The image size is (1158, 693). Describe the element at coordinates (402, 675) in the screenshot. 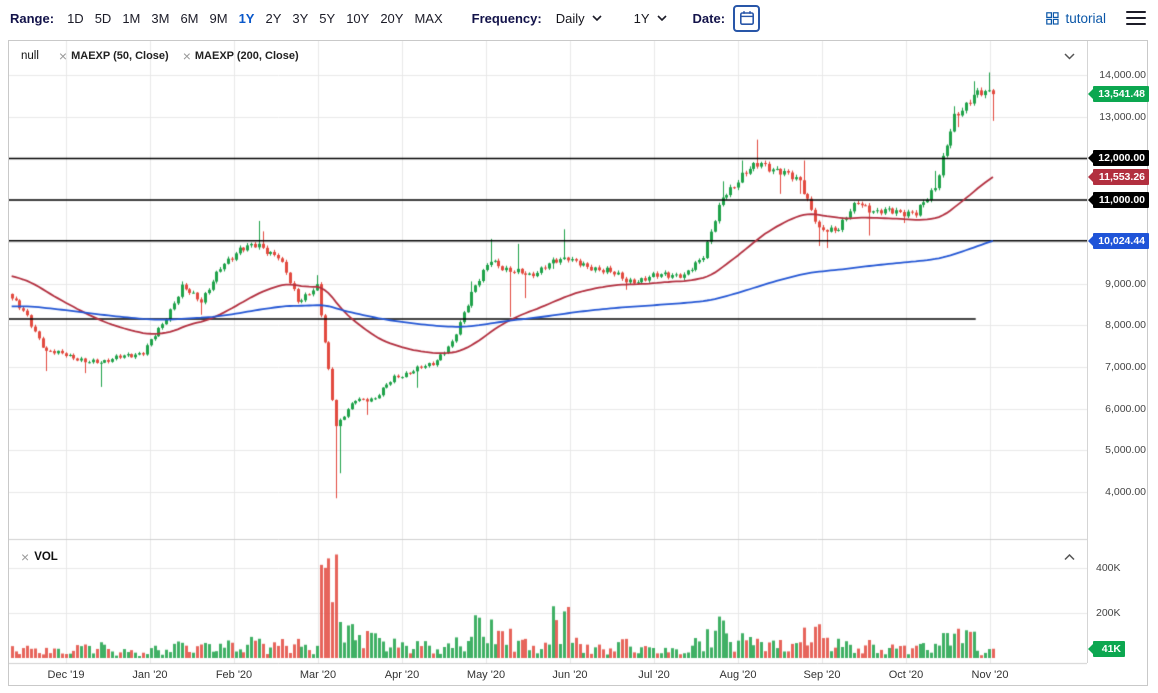

I see `x-axis-label: Apr '20` at that location.